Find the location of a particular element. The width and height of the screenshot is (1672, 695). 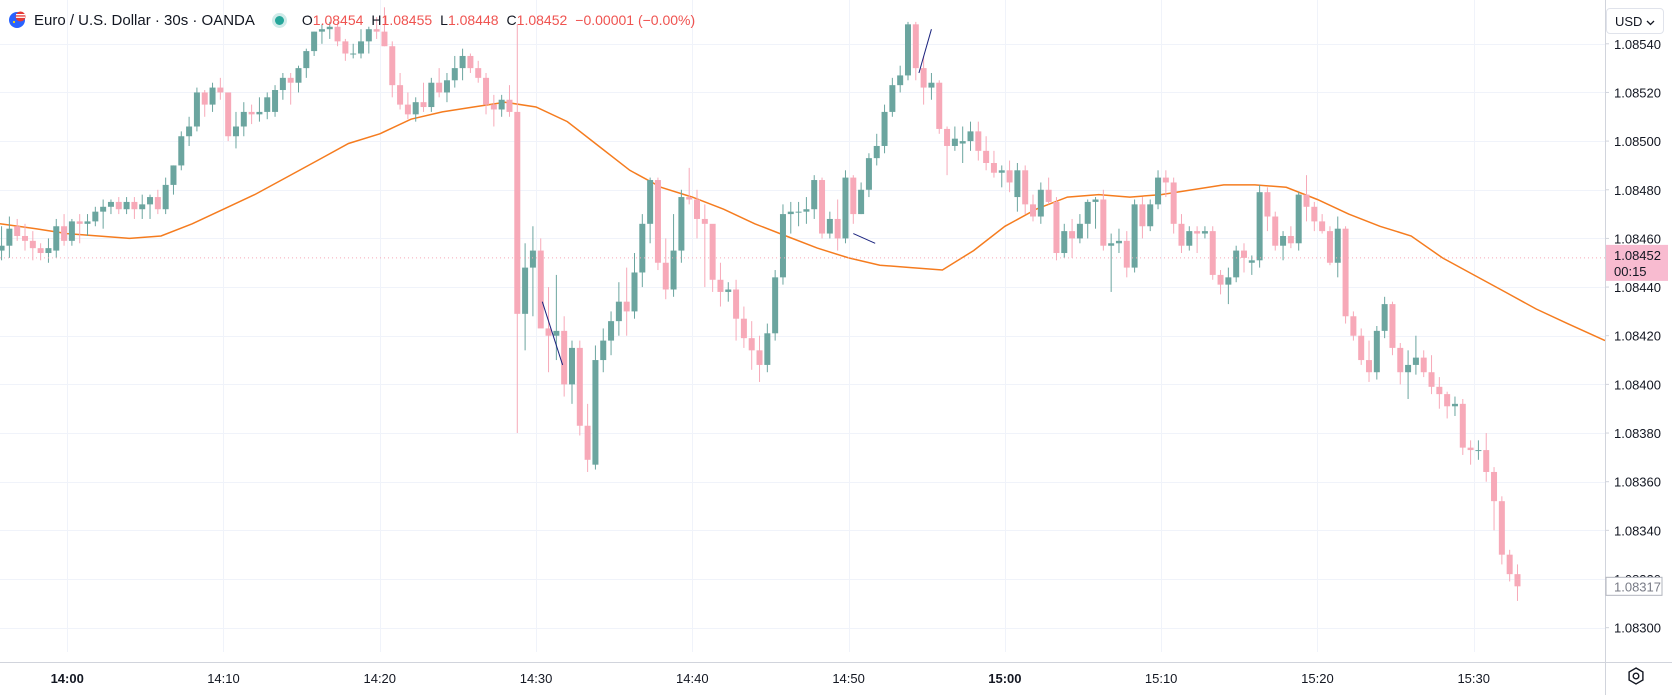

time-tick-label: 14:50 is located at coordinates (848, 678).